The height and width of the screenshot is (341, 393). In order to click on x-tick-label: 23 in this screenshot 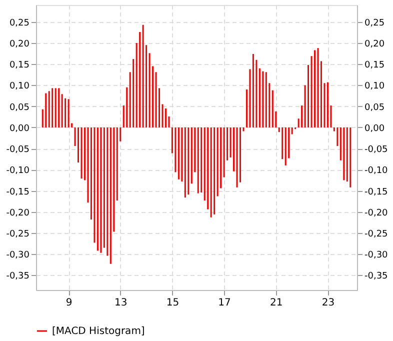, I will do `click(328, 303)`.